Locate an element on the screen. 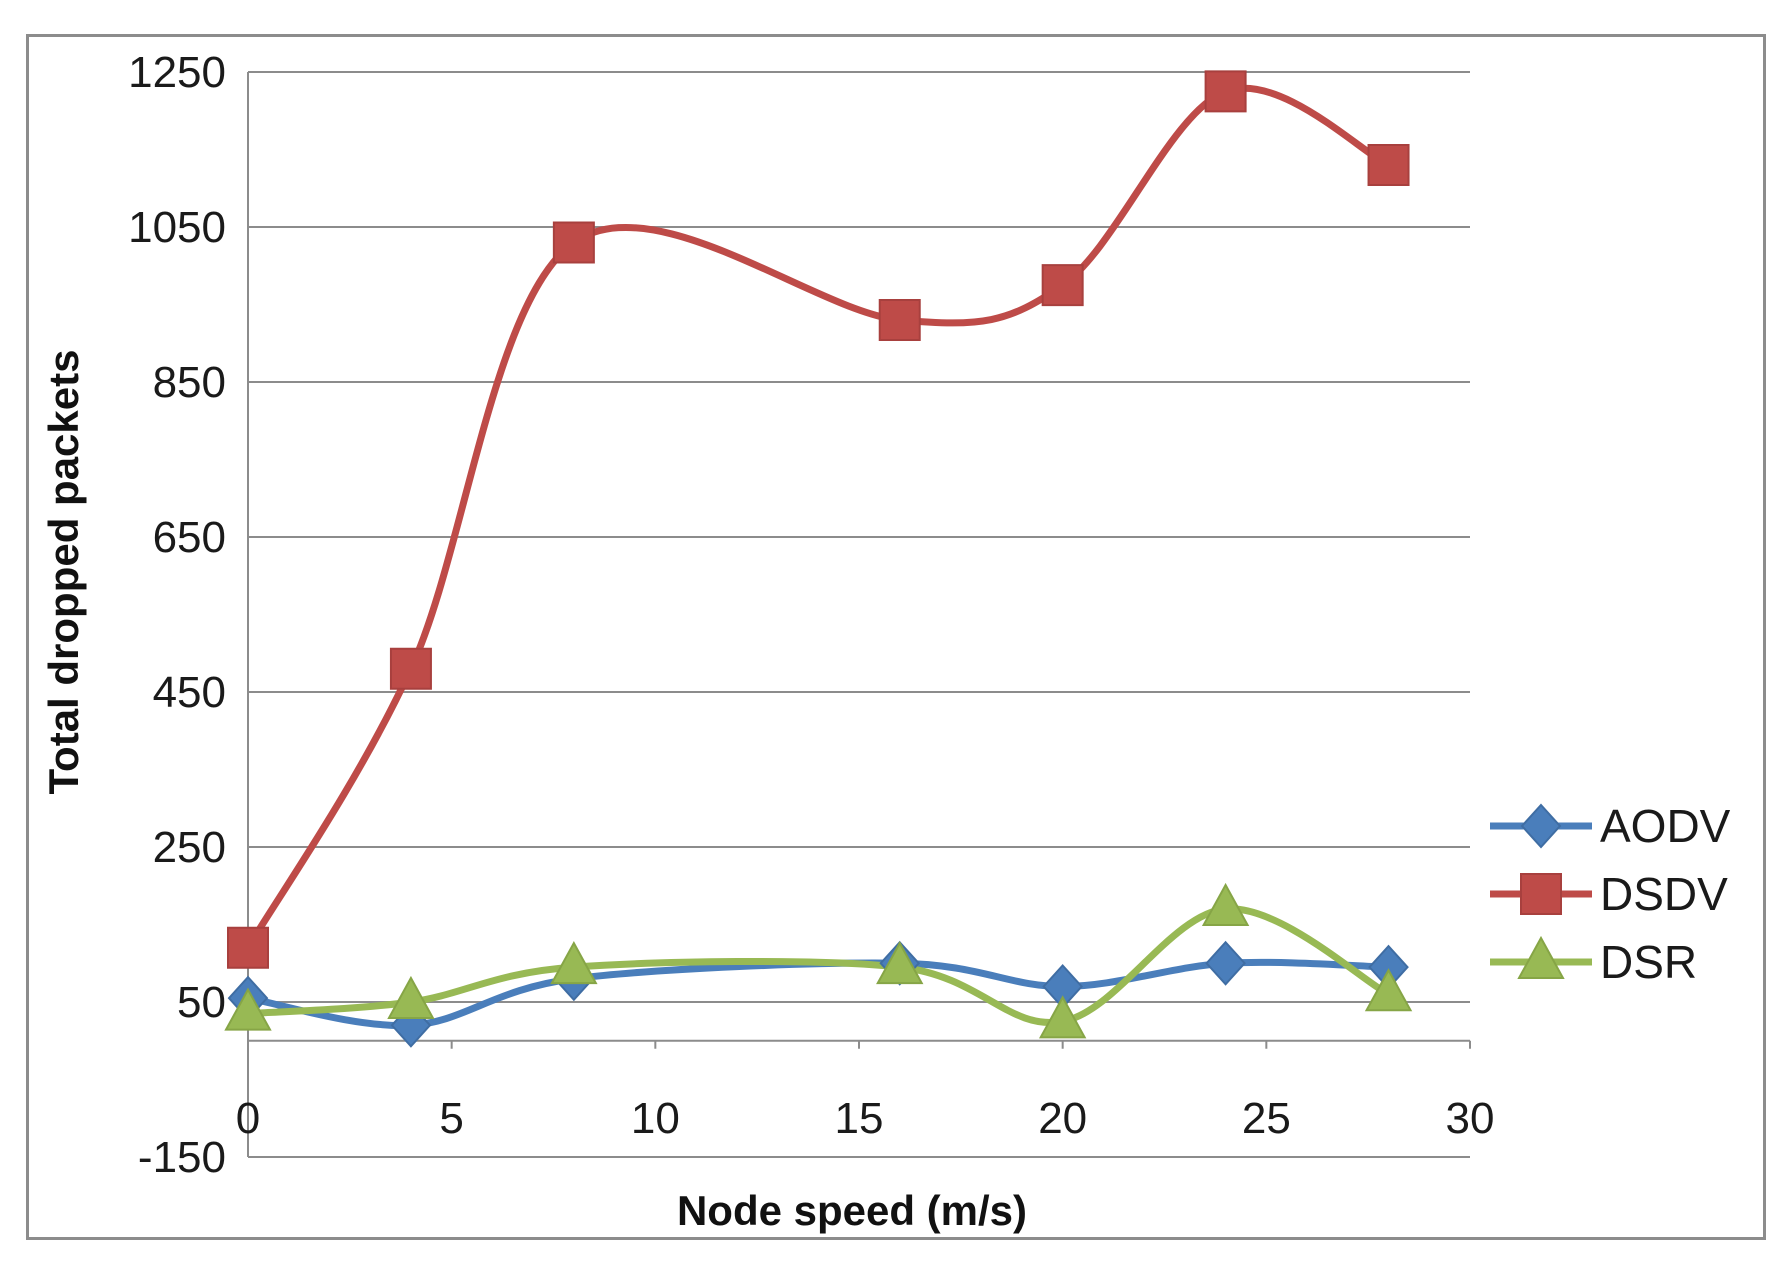 The width and height of the screenshot is (1790, 1273). y-tick-labels: -150 50 250 450 650 850 1050 1250 is located at coordinates (177, 615).